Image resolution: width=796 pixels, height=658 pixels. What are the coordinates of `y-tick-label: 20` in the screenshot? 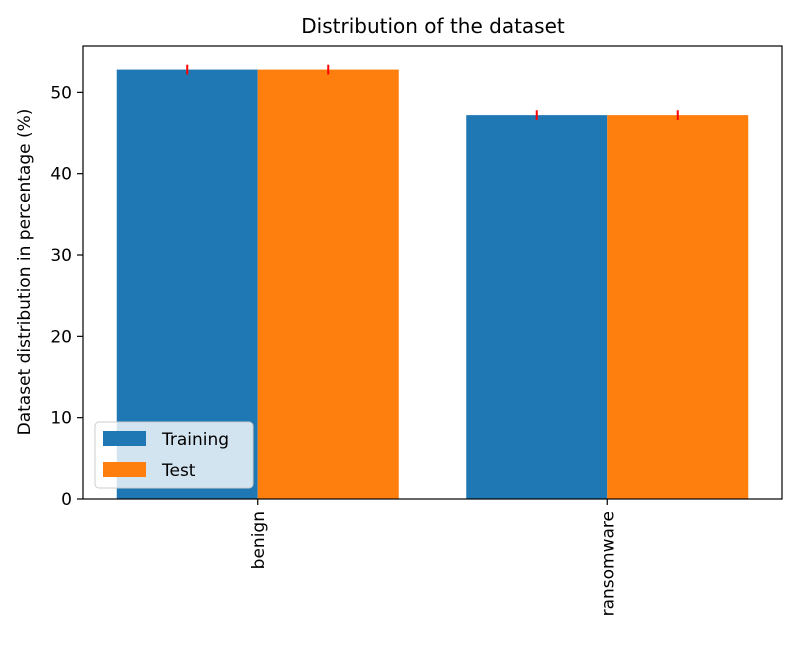 It's located at (61, 337).